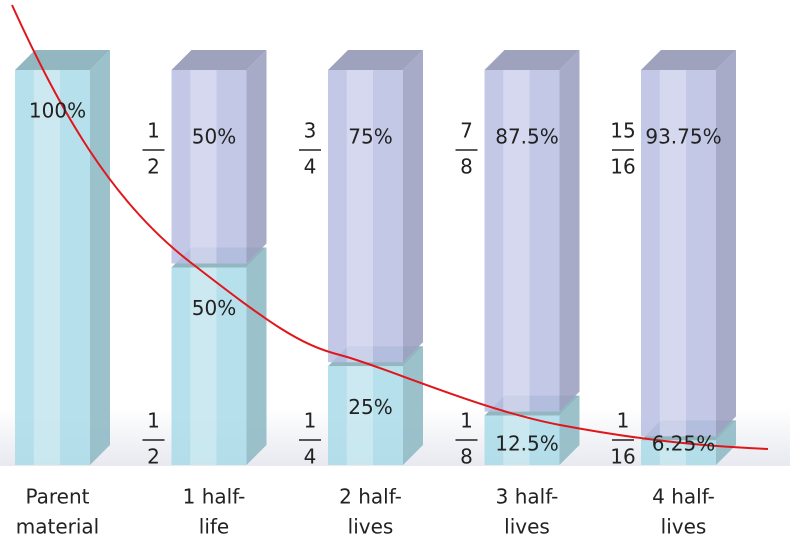 This screenshot has width=790, height=544. Describe the element at coordinates (57, 111) in the screenshot. I see `value-label: 100%` at that location.